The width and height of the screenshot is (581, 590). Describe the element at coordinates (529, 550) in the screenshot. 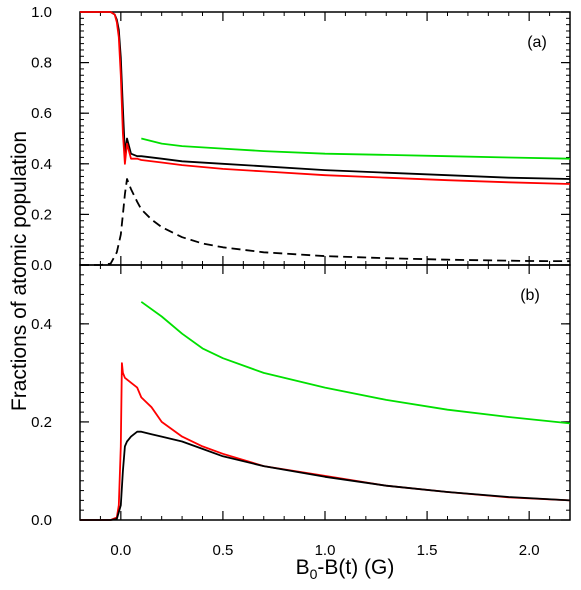

I see `x-tick-label: 2.0` at that location.